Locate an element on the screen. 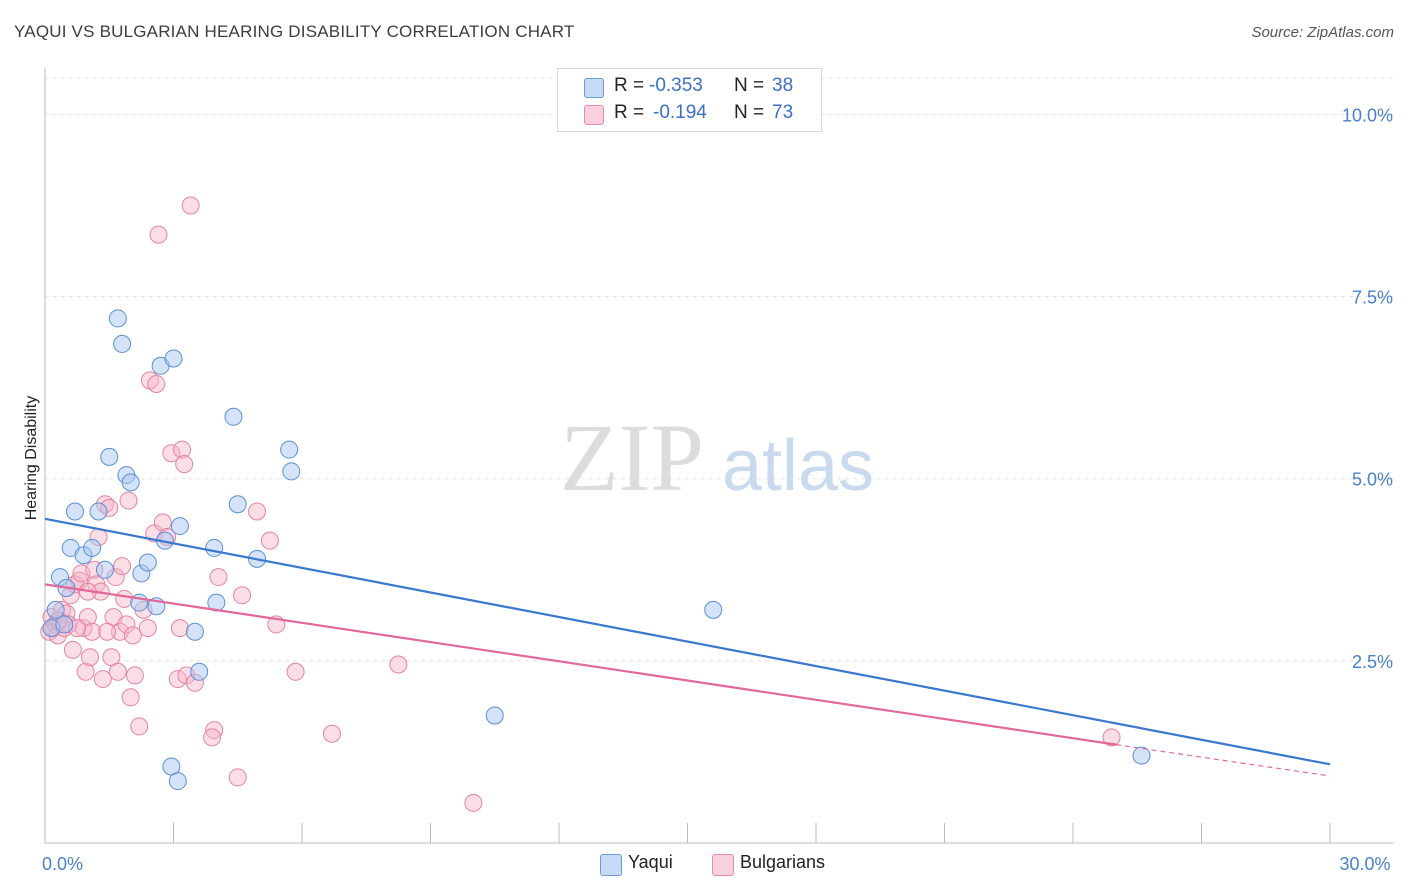  legend-swatch-bulgarians is located at coordinates (594, 115).